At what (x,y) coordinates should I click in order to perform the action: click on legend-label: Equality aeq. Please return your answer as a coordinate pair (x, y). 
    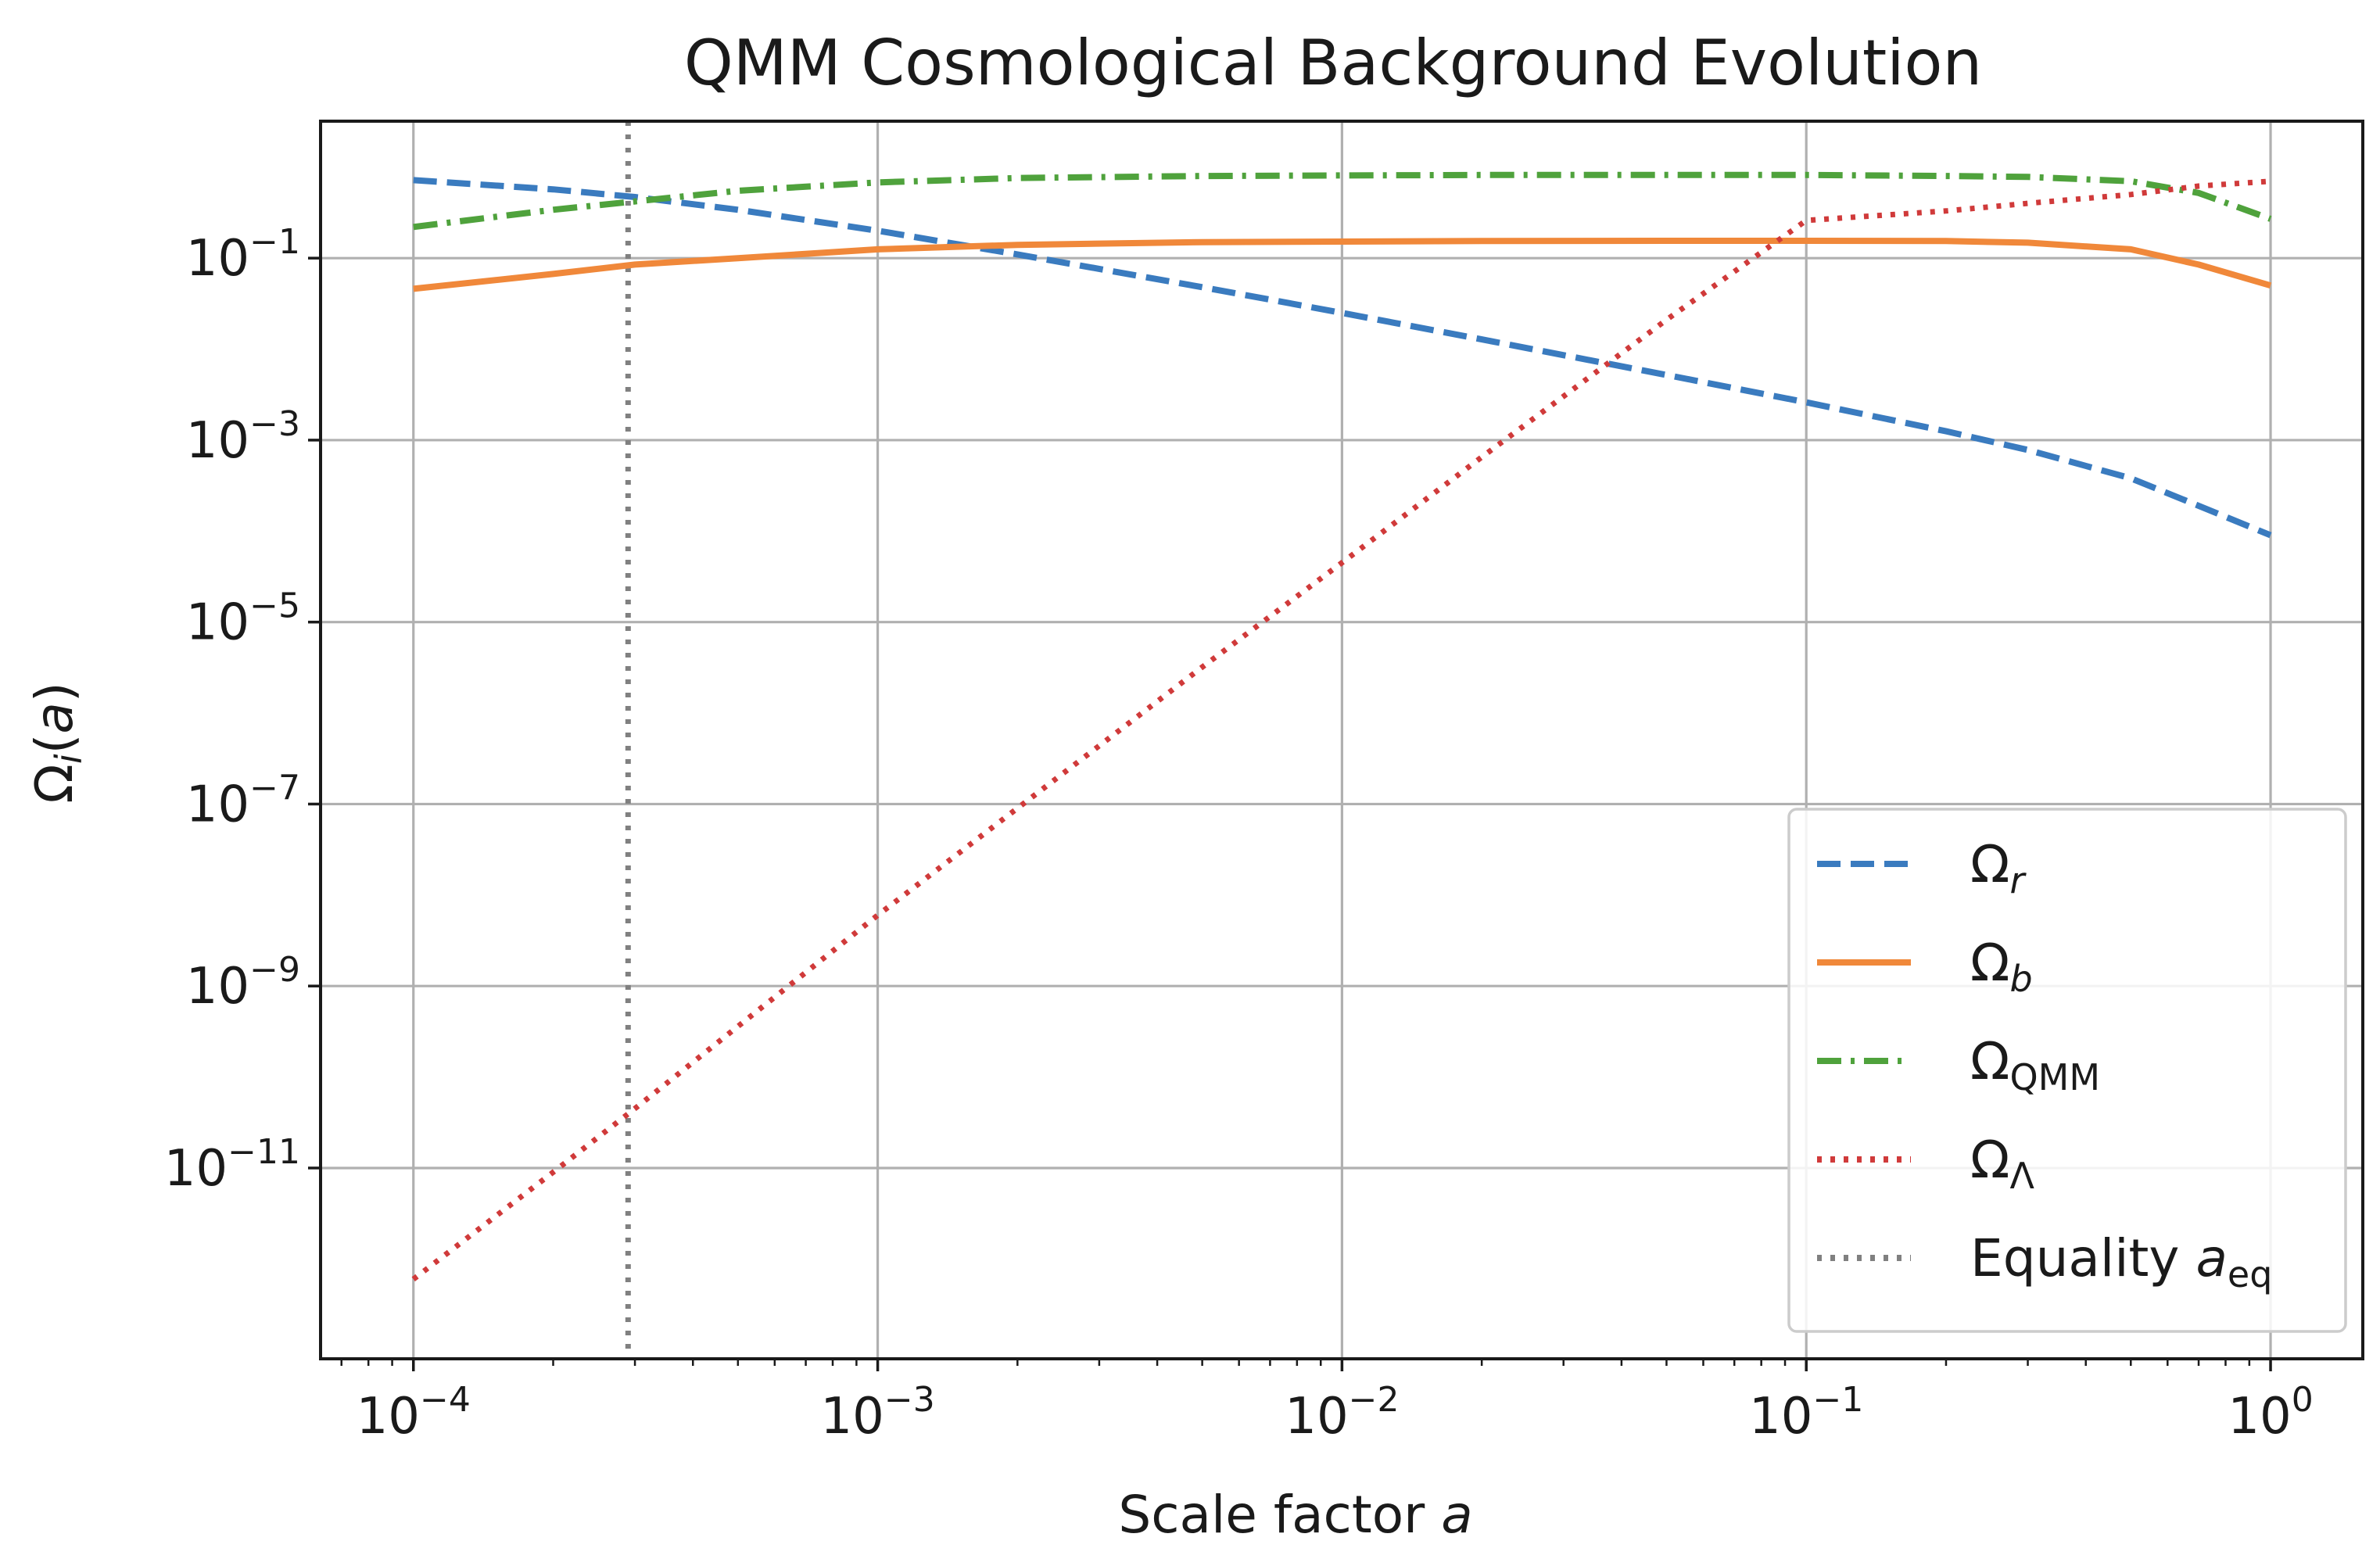
    Looking at the image, I should click on (2121, 1261).